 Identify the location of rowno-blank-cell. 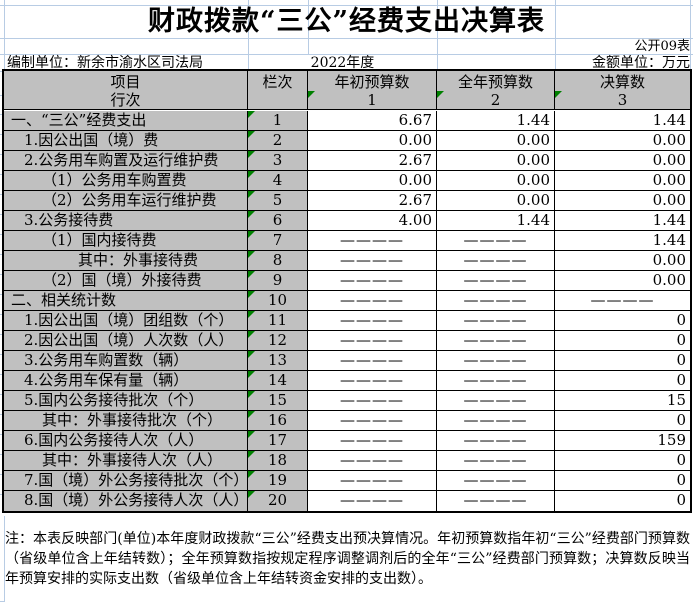
(278, 100).